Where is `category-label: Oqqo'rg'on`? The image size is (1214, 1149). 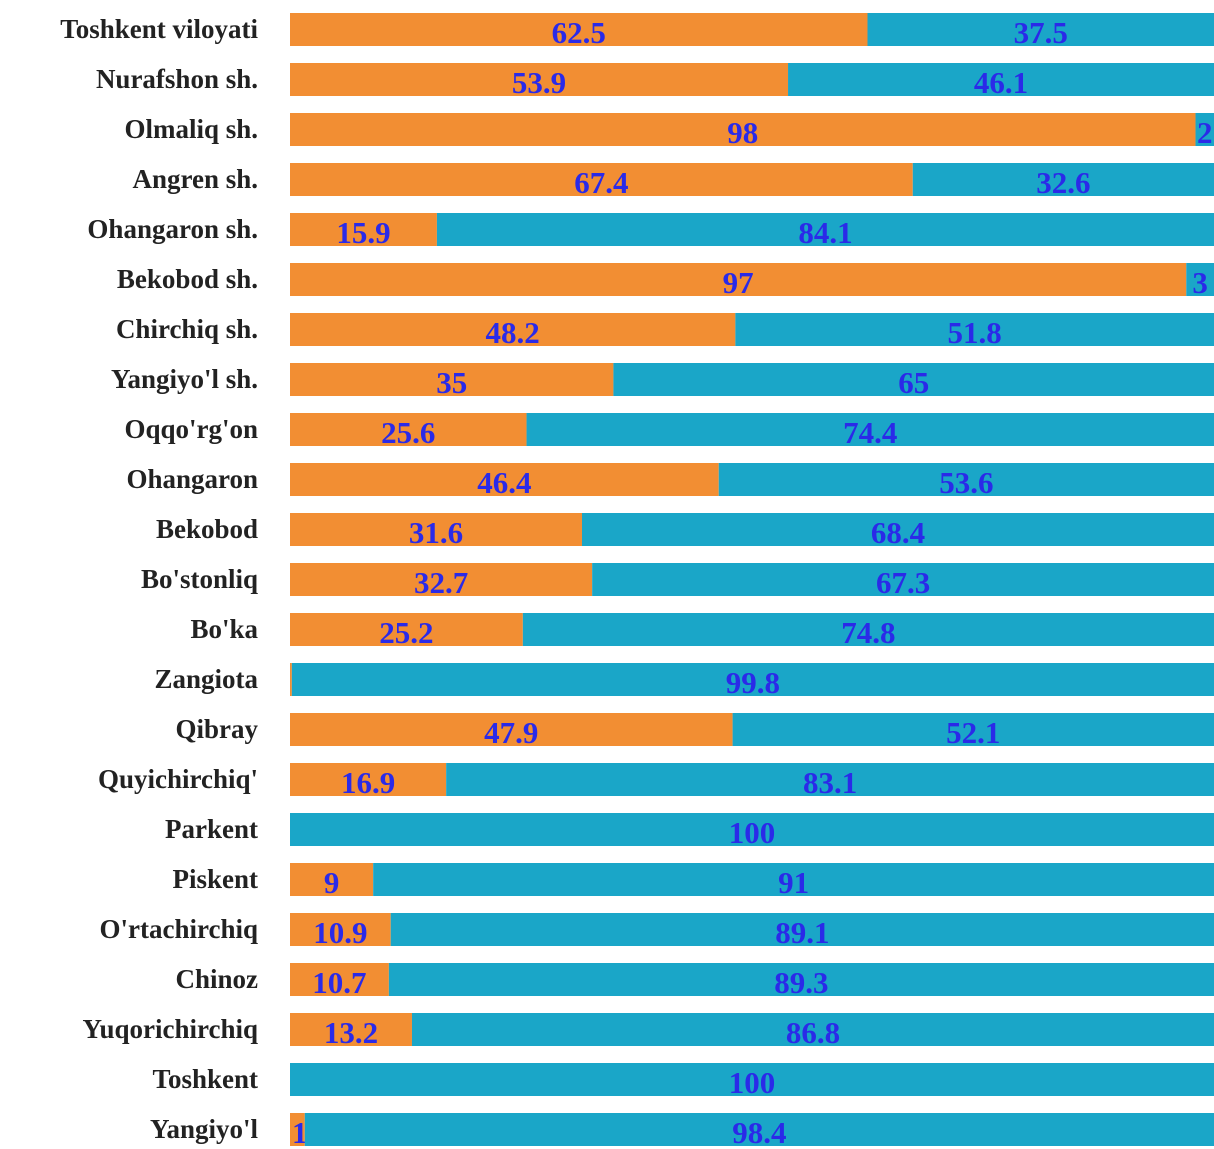 category-label: Oqqo'rg'on is located at coordinates (191, 429).